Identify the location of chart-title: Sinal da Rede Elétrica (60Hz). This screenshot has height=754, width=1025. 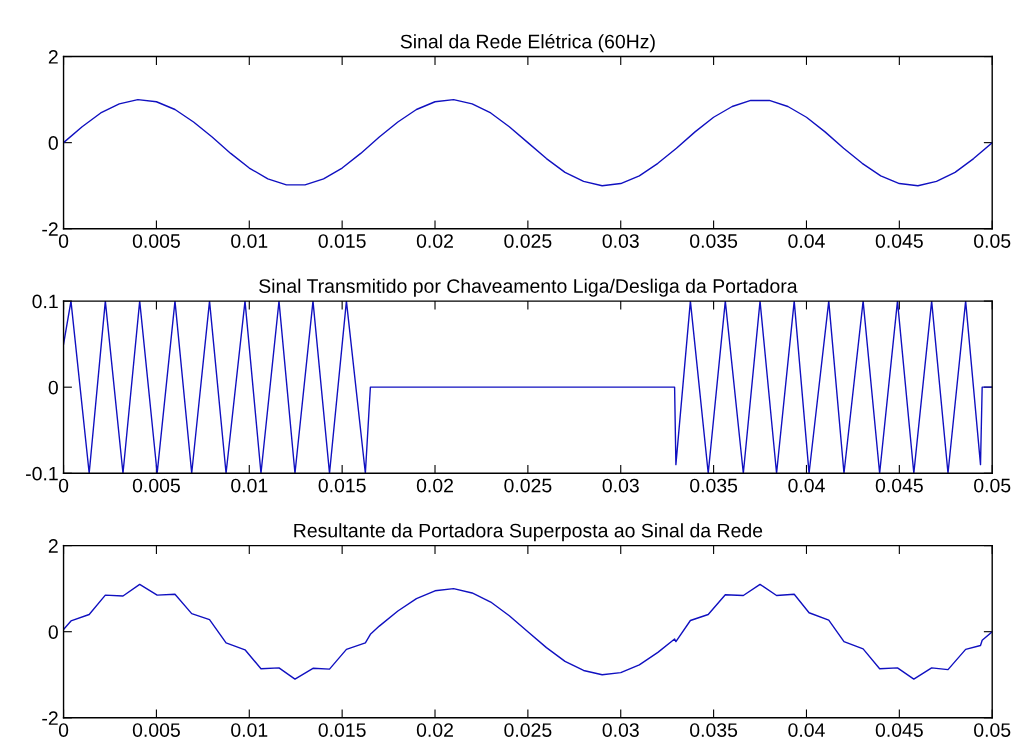
(527, 43).